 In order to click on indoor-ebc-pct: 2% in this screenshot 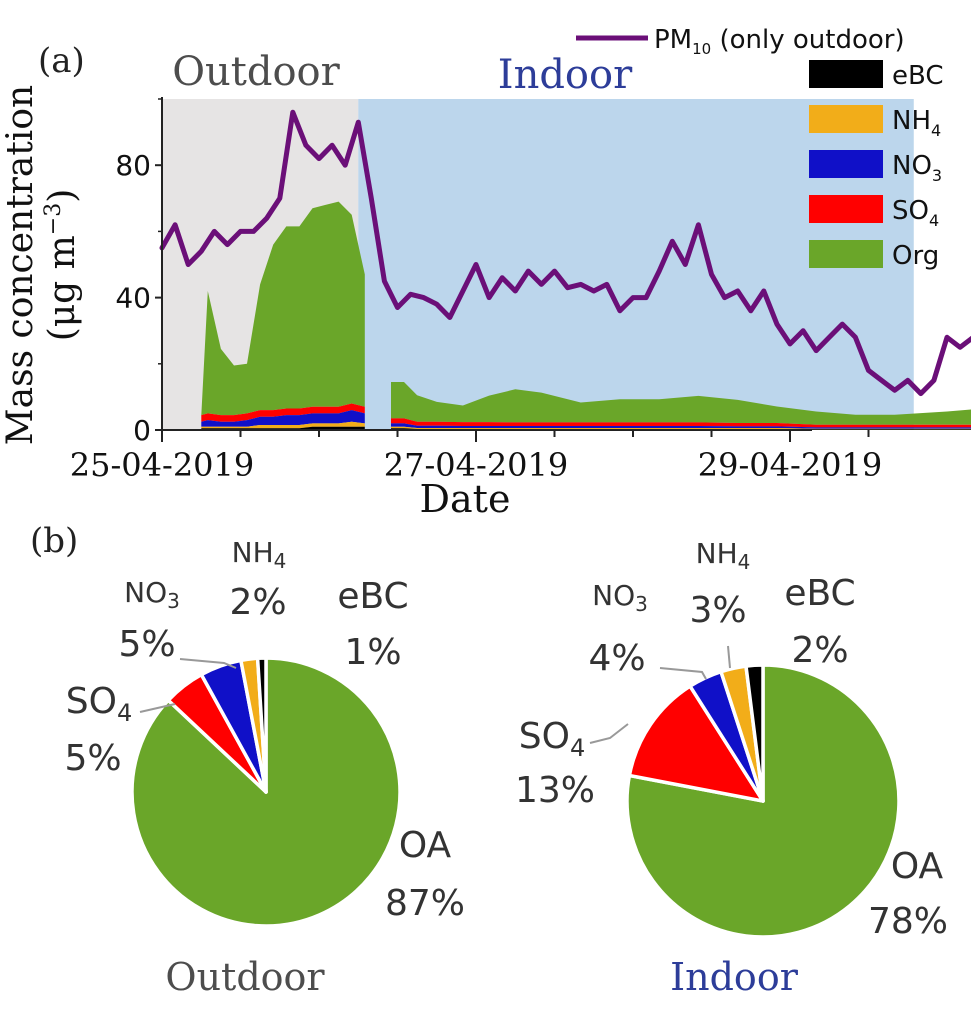, I will do `click(819, 650)`.